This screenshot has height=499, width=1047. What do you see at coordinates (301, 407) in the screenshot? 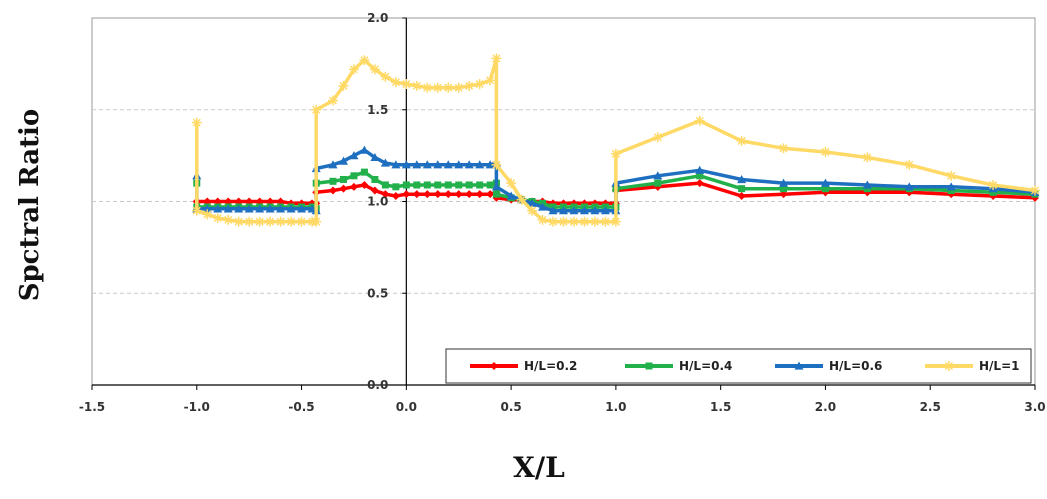
I see `x-tick-label: -0.5` at bounding box center [301, 407].